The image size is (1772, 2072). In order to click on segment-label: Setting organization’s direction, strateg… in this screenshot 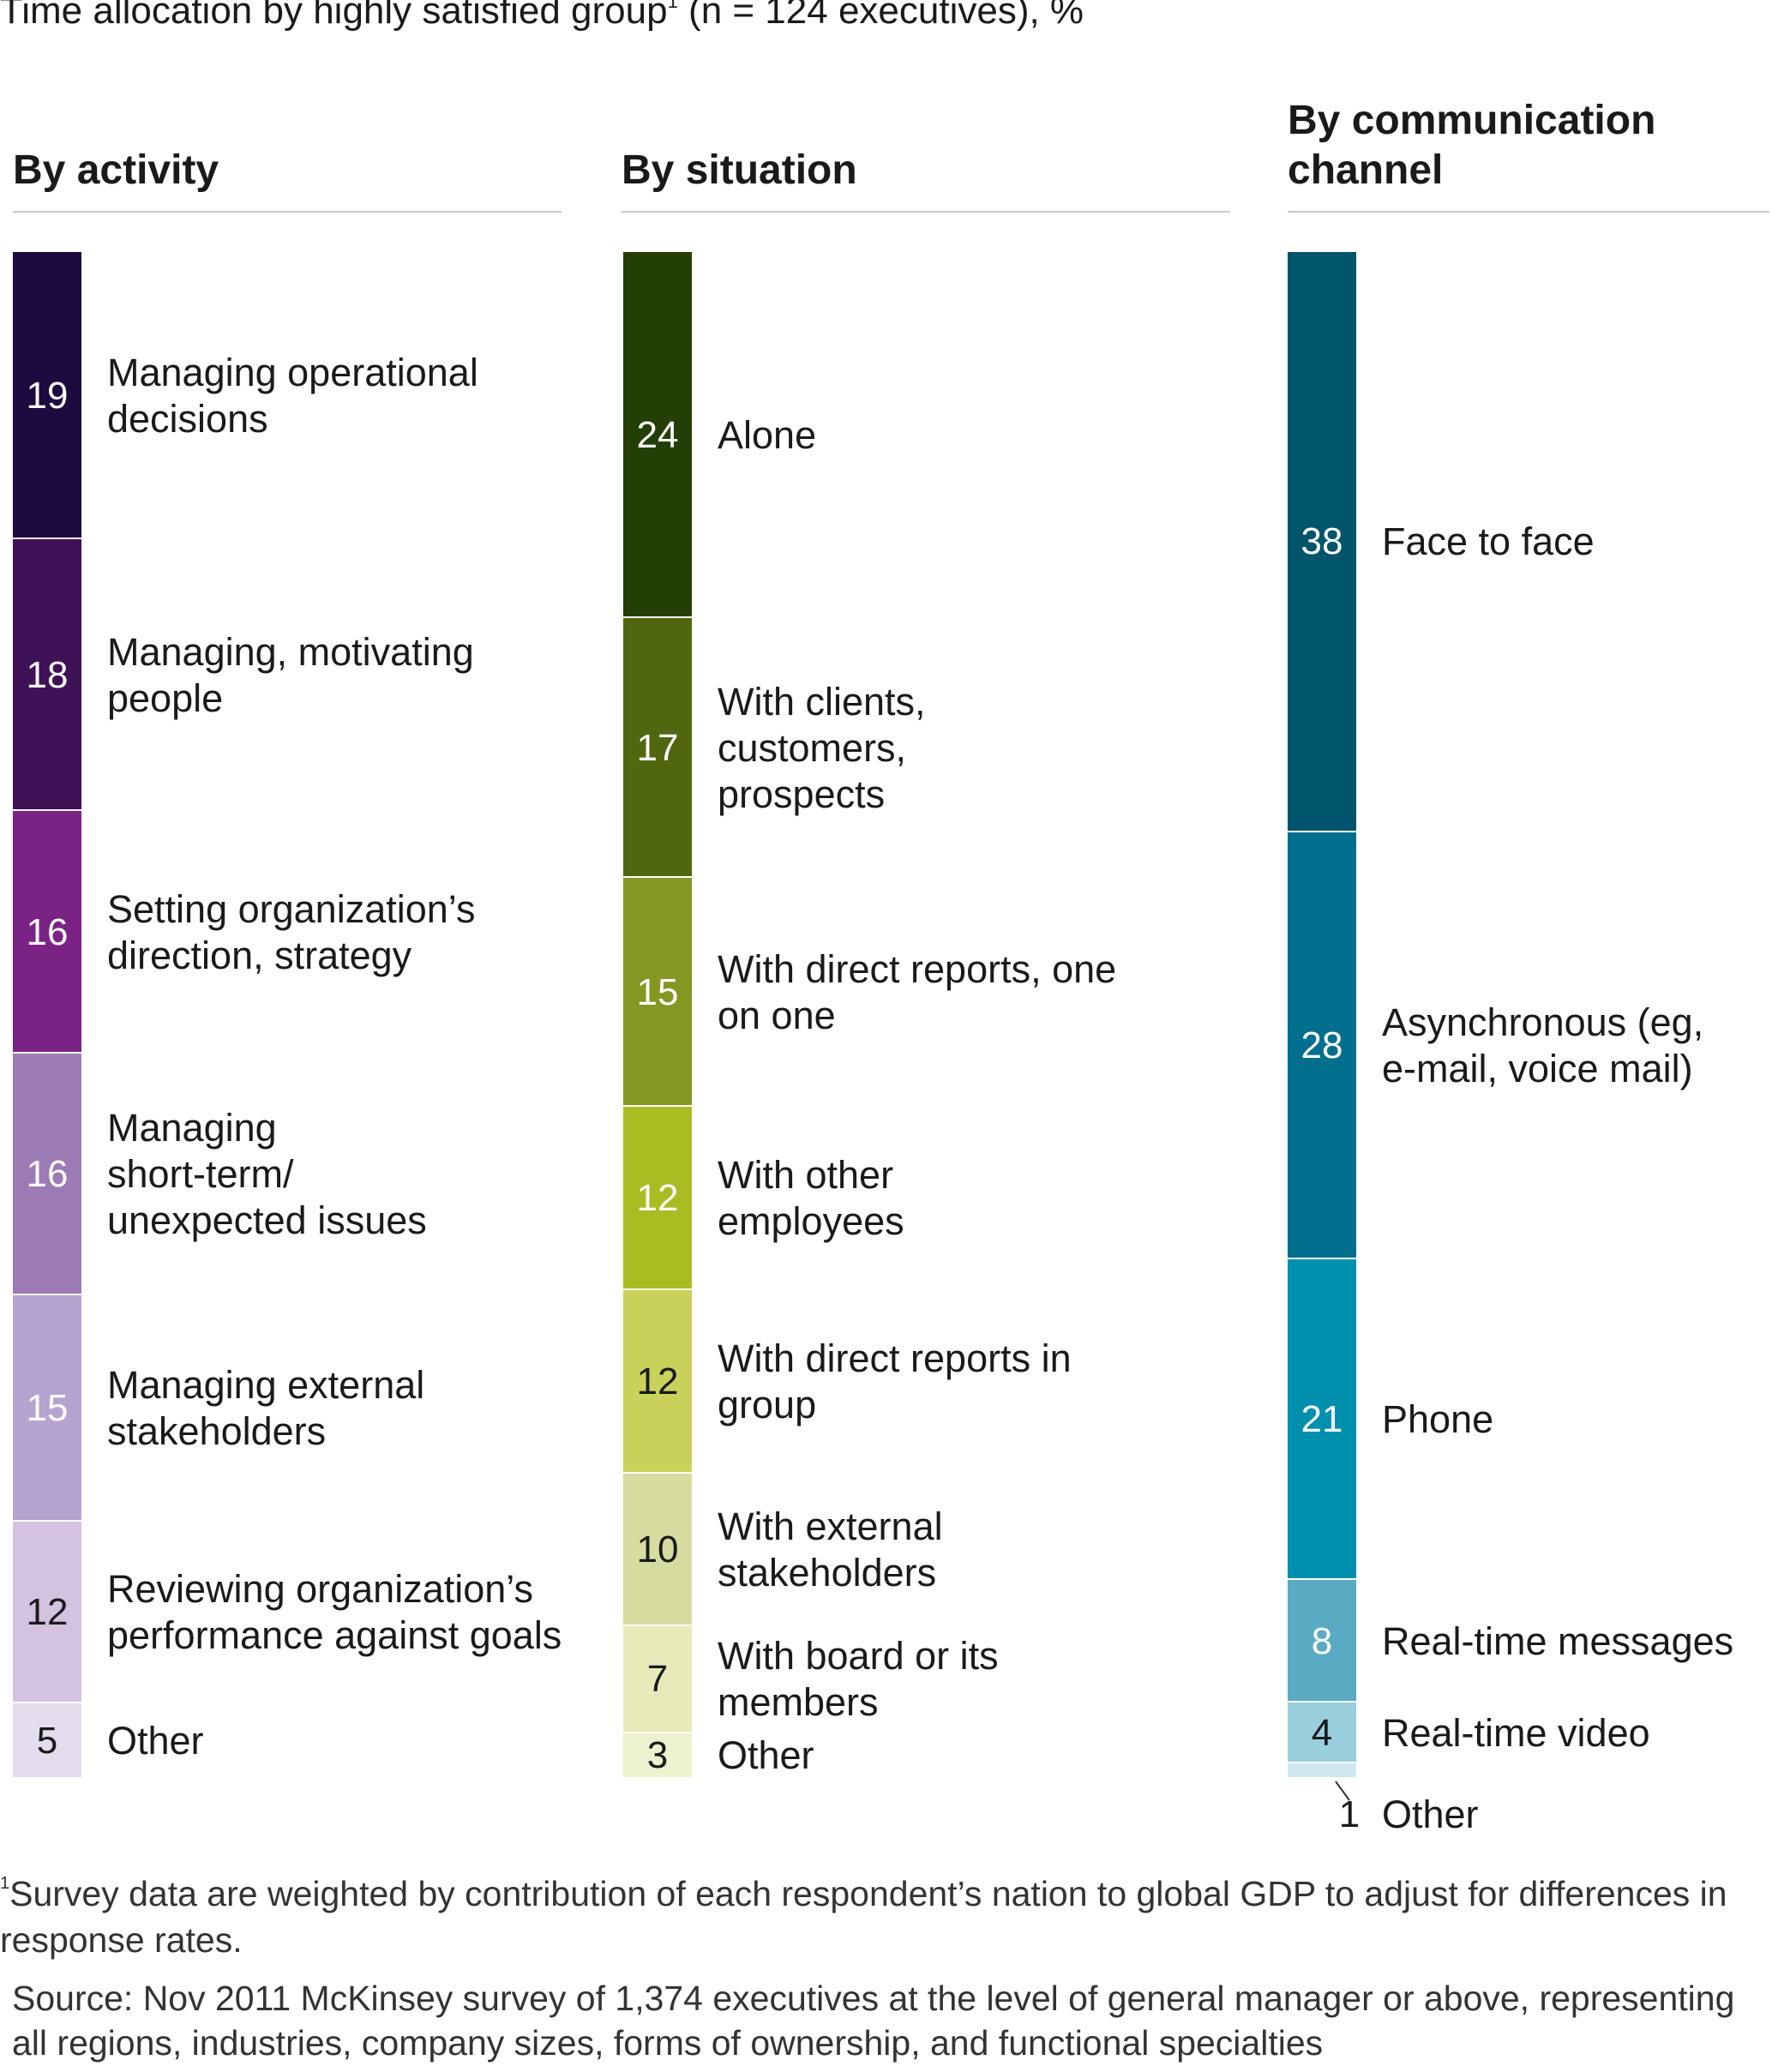, I will do `click(291, 931)`.